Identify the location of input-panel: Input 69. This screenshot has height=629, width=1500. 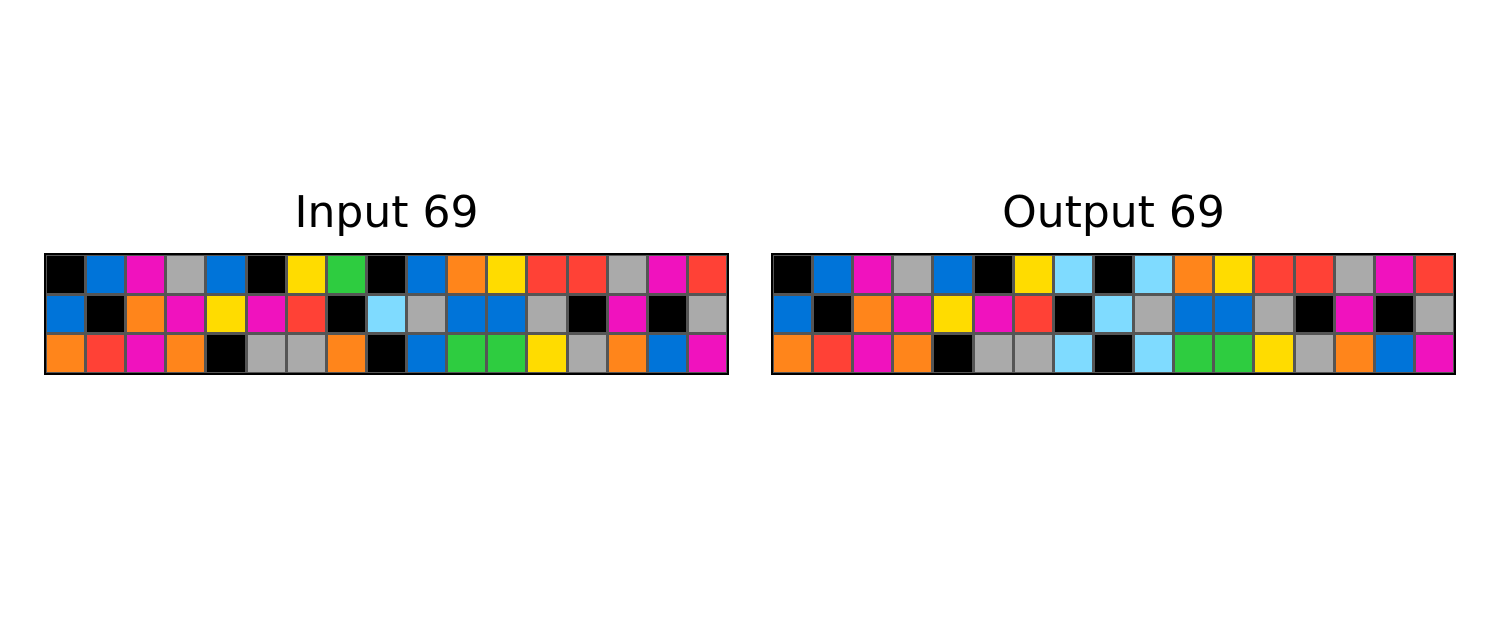
(386, 280).